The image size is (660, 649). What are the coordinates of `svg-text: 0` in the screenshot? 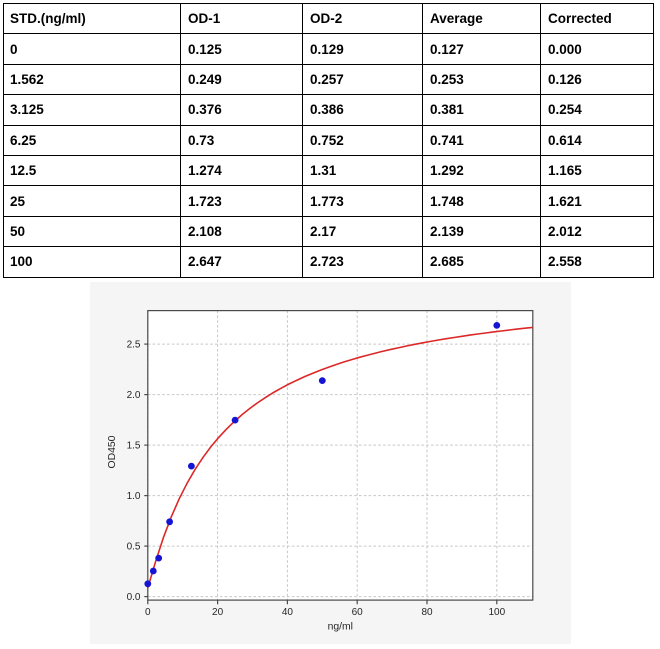 It's located at (148, 612).